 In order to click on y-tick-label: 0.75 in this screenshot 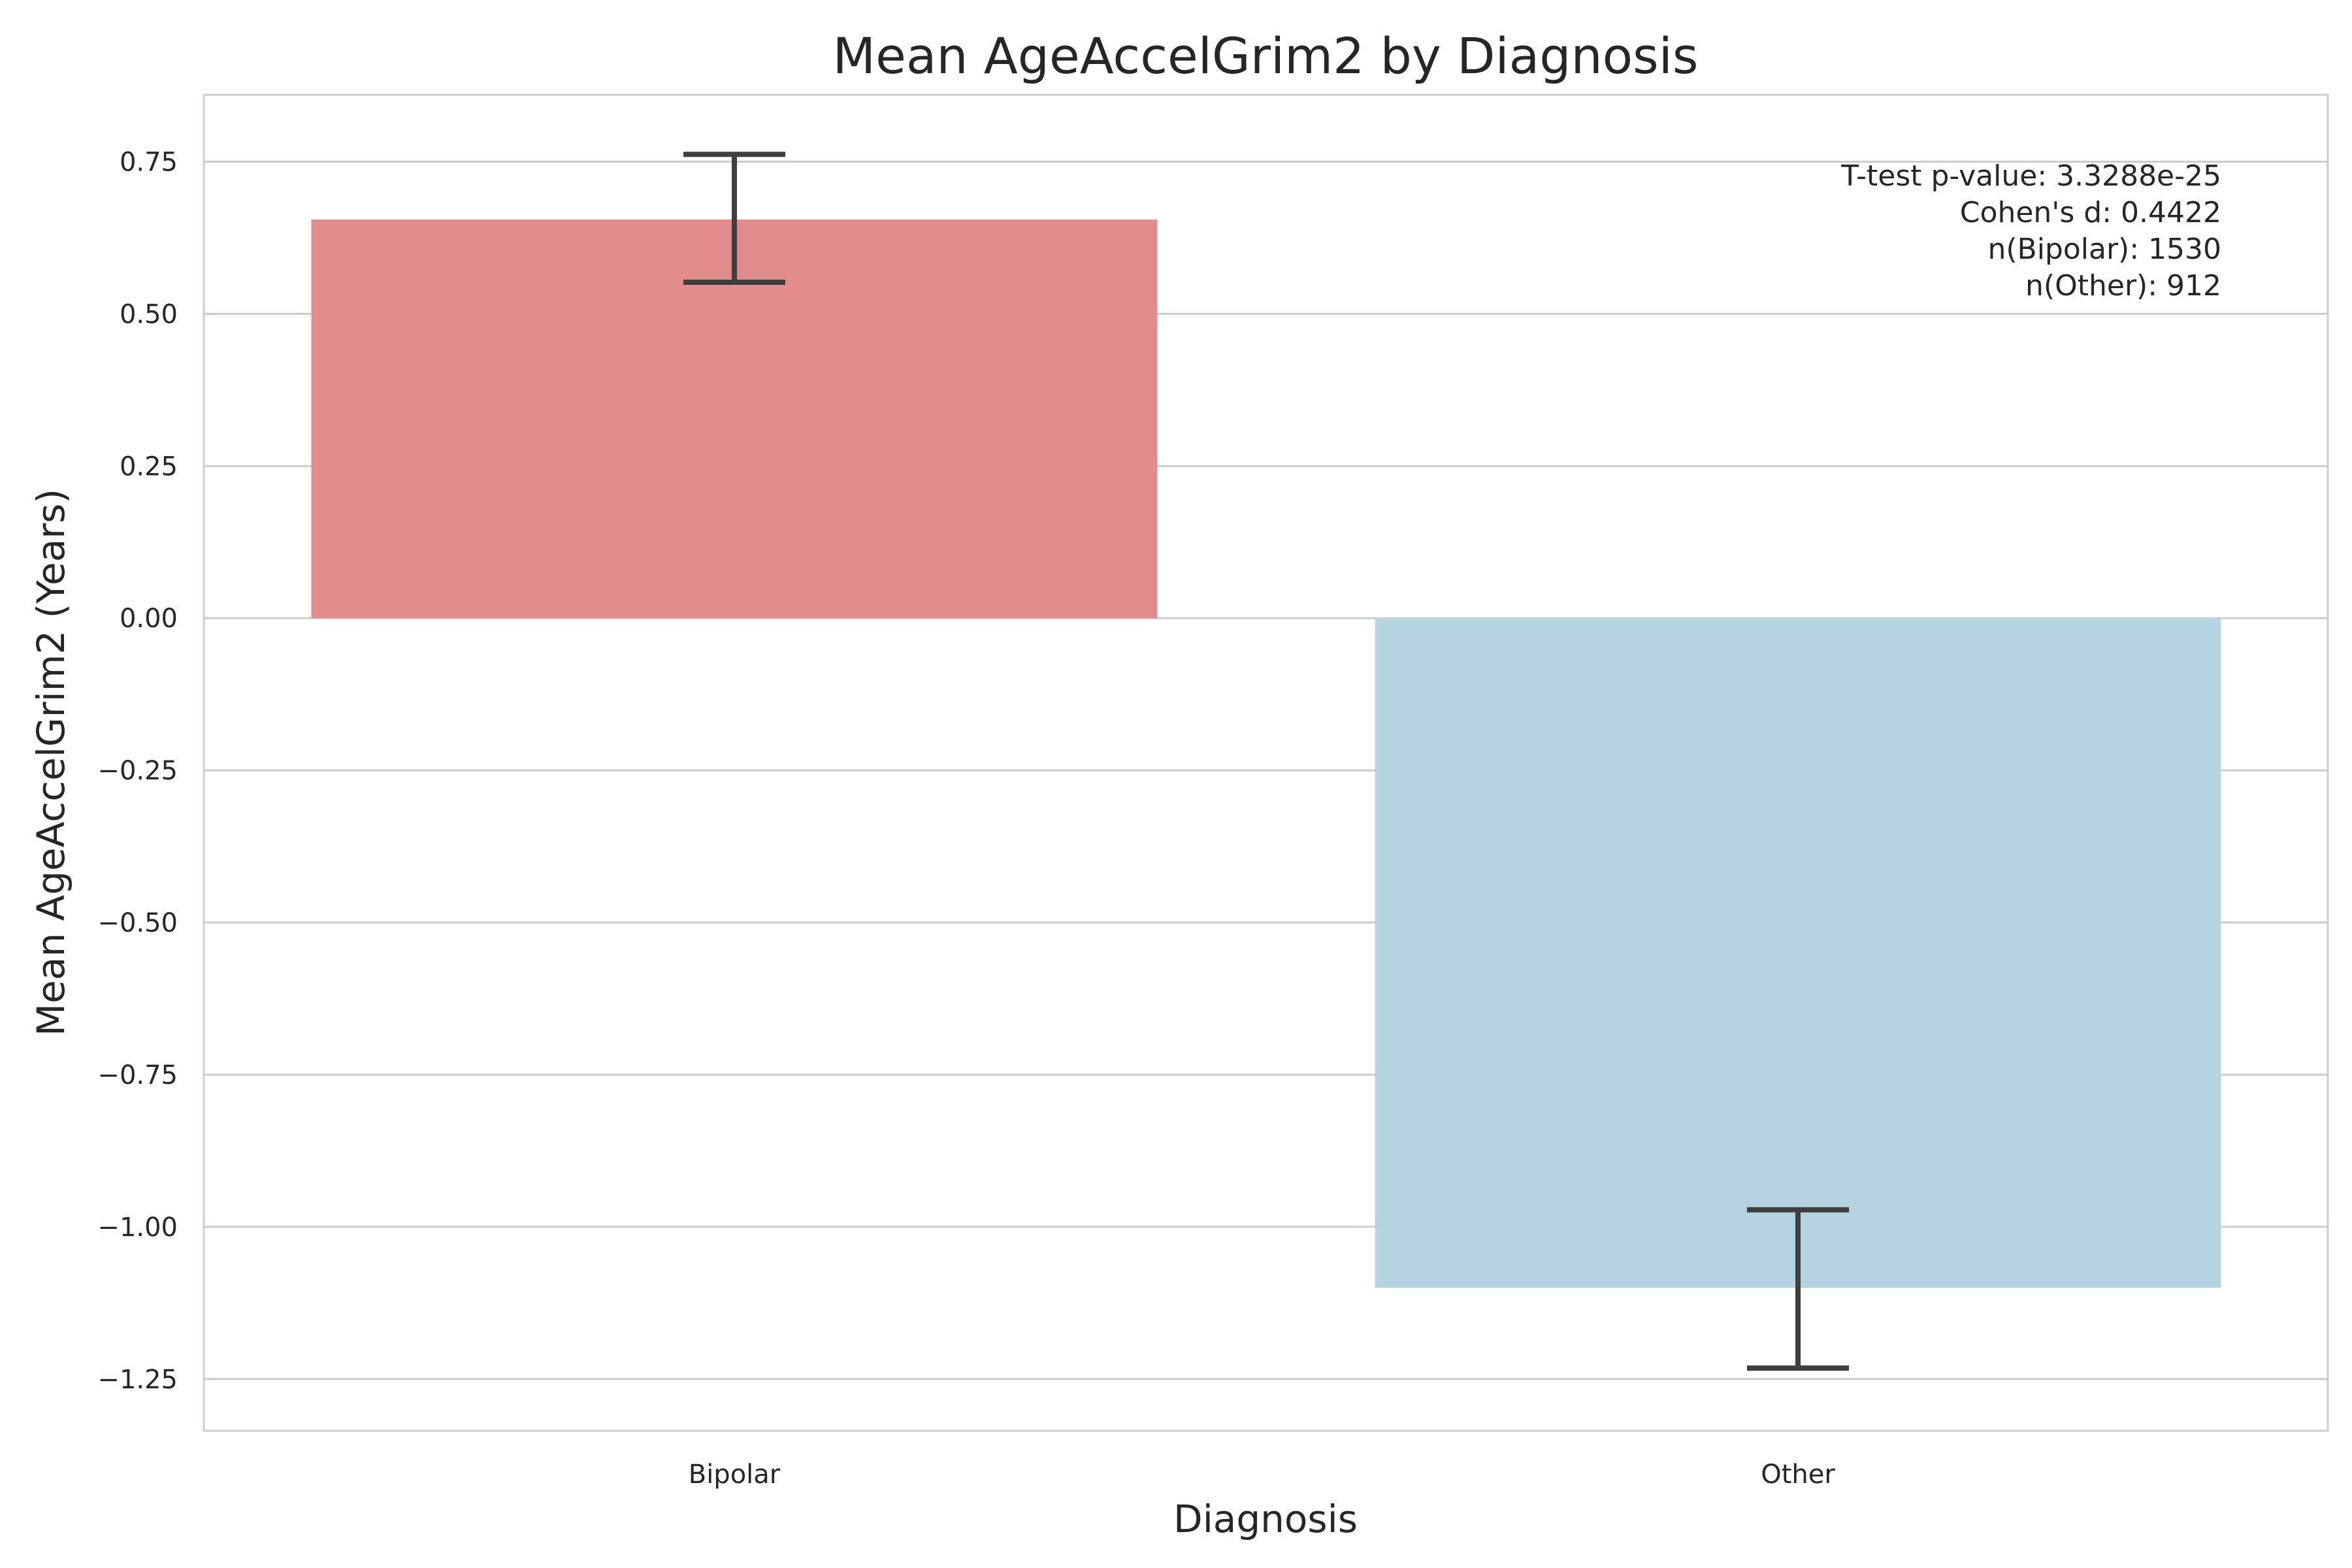, I will do `click(149, 162)`.